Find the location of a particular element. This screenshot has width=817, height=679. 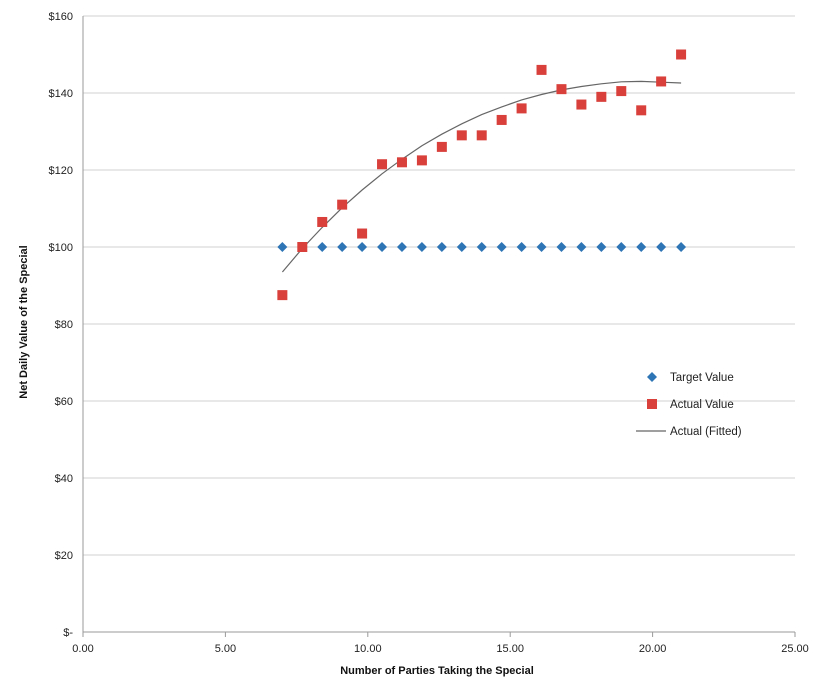

x-tick-label: 15.00 is located at coordinates (510, 649).